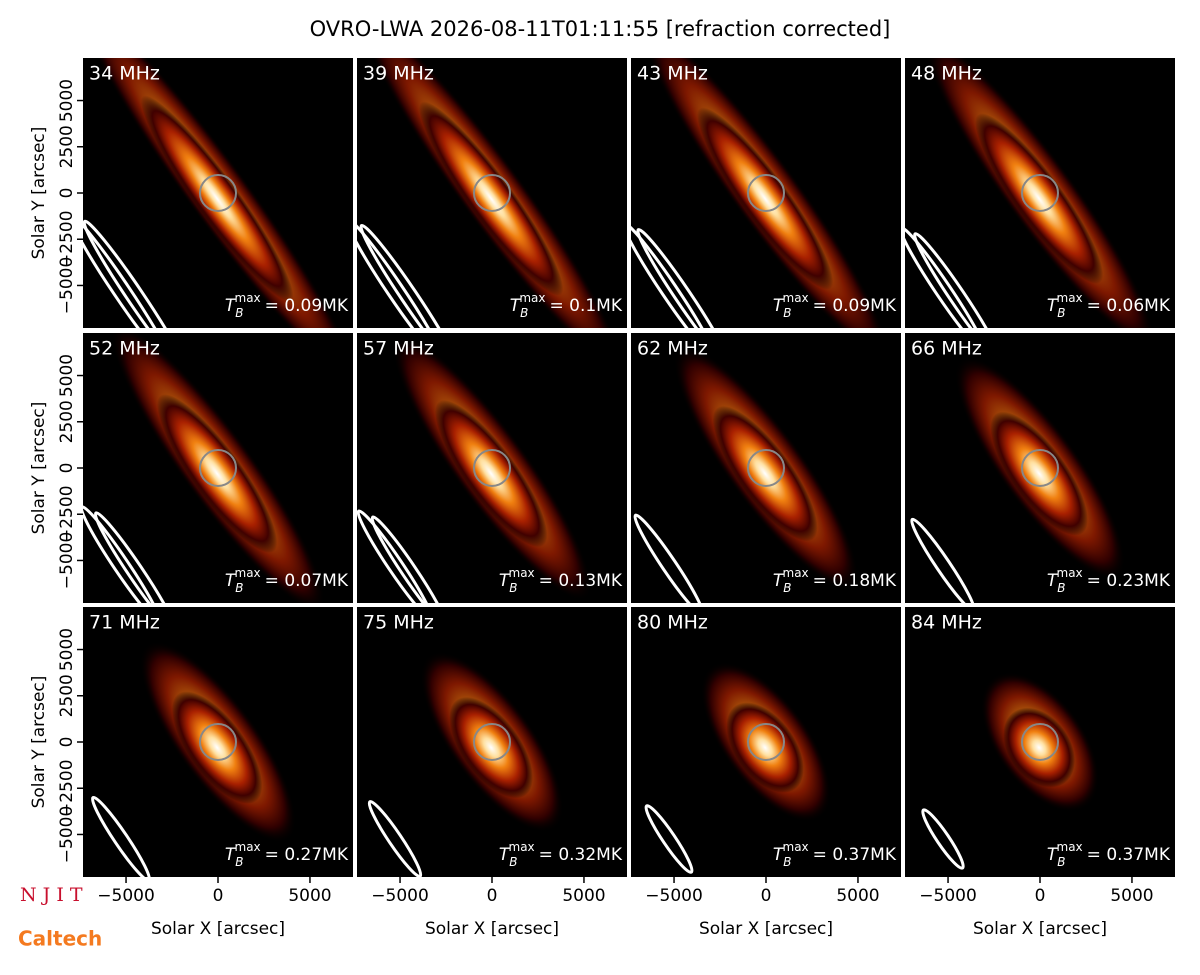  I want to click on frequency-label: 52 MHz, so click(124, 349).